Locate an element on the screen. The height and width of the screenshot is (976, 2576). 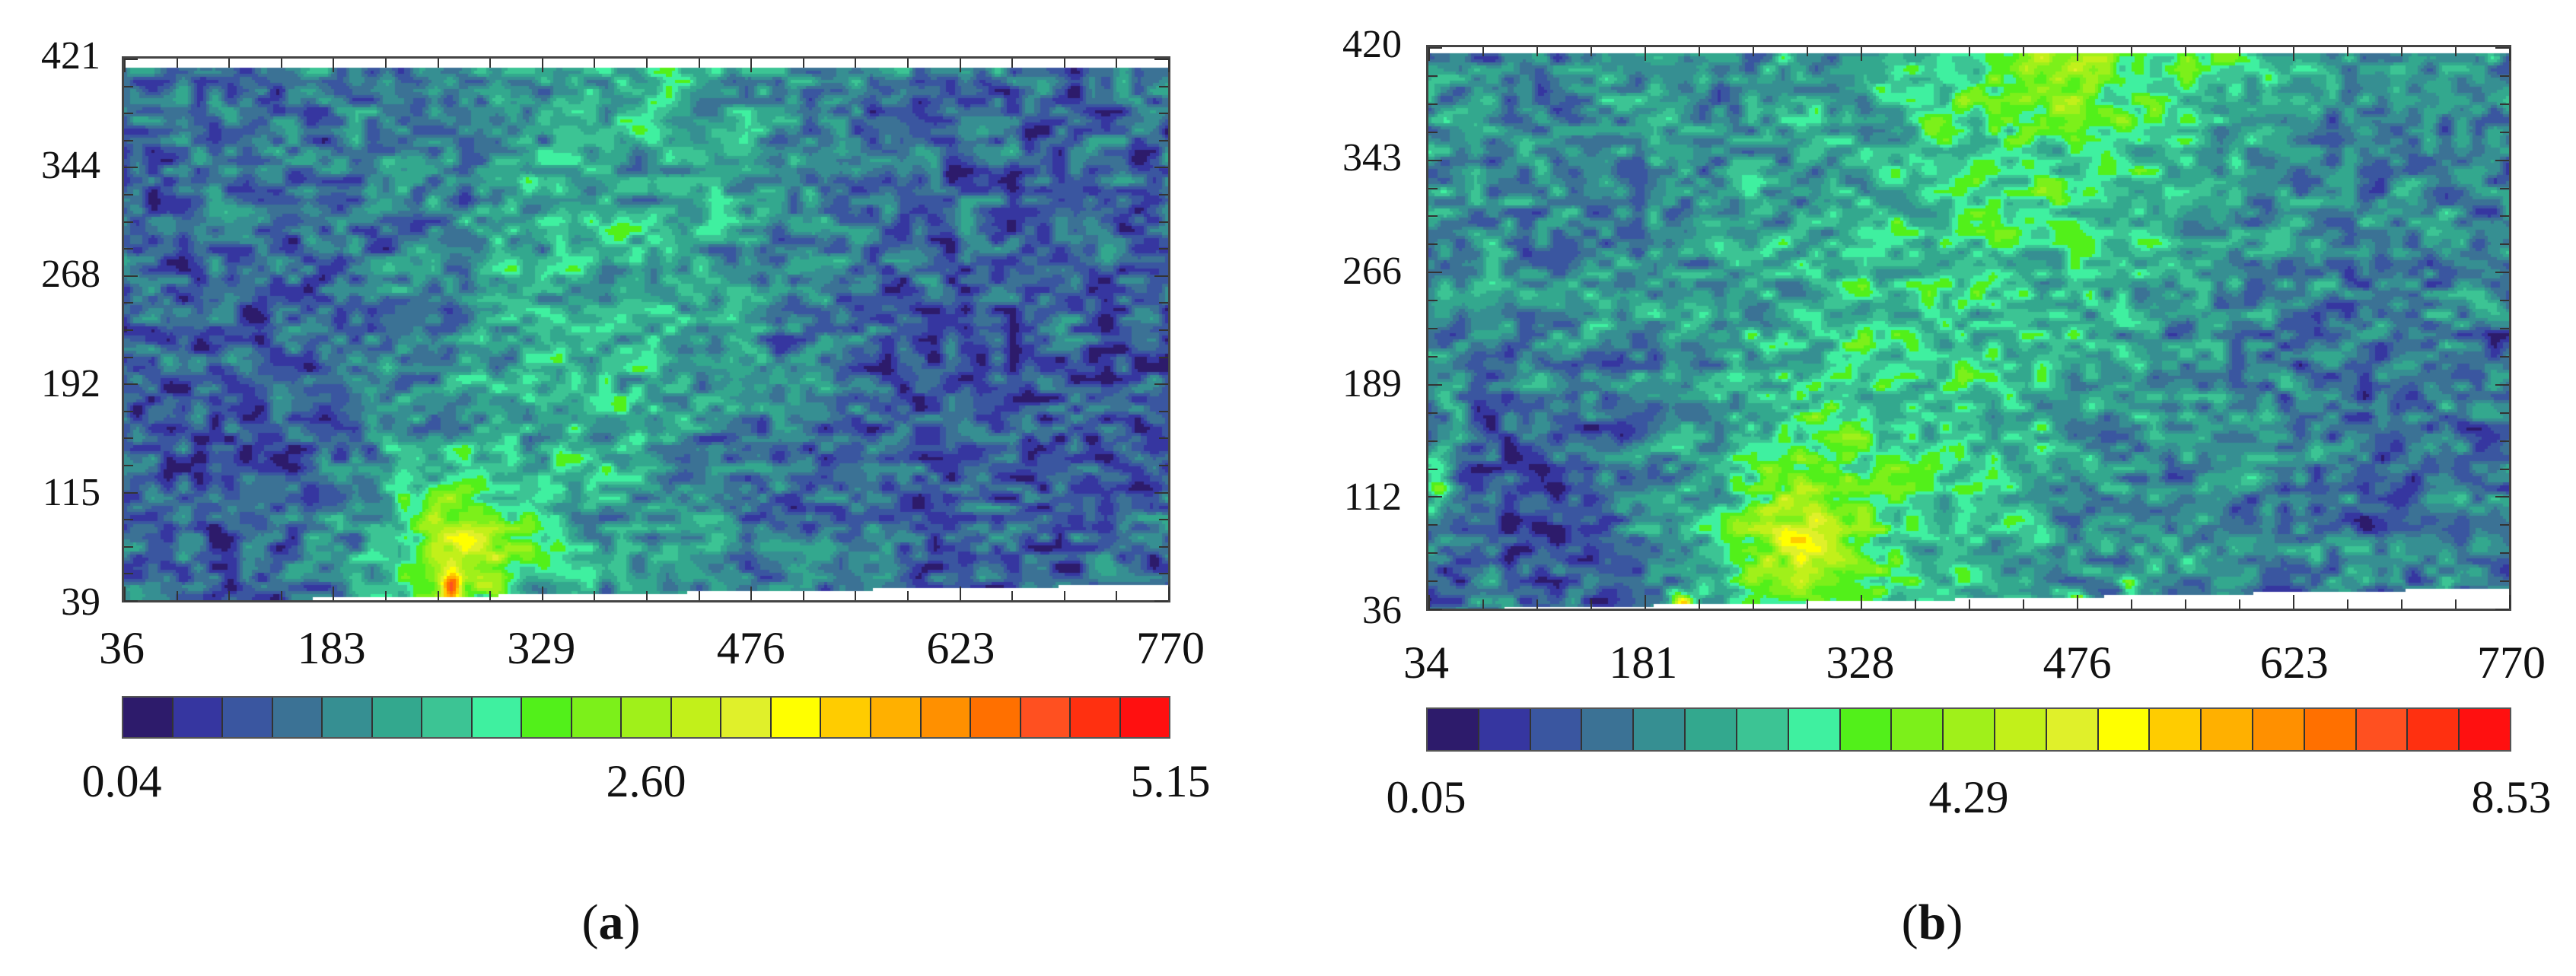
y-tick-label: 112 is located at coordinates (1372, 497).